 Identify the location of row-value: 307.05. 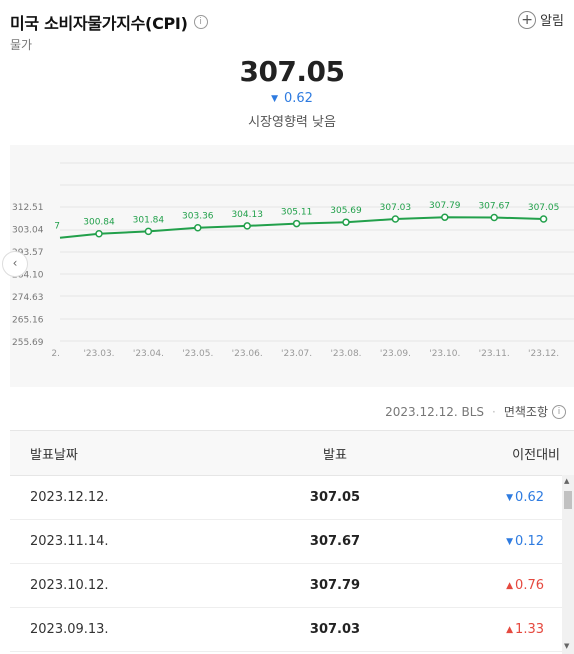
(335, 497).